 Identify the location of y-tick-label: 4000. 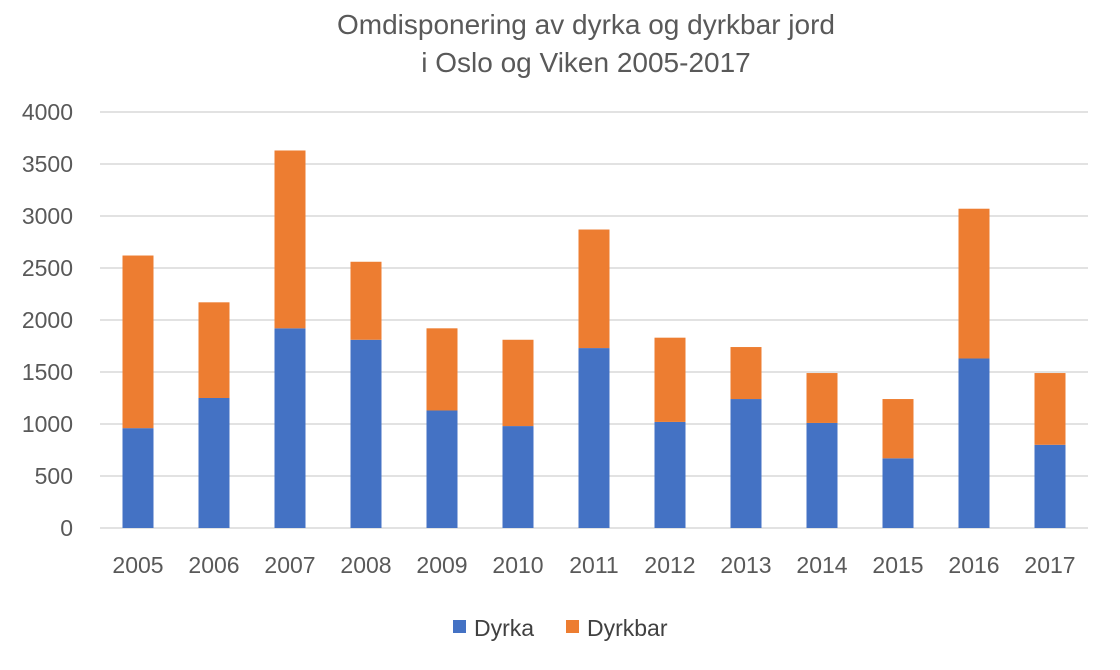
(47, 112).